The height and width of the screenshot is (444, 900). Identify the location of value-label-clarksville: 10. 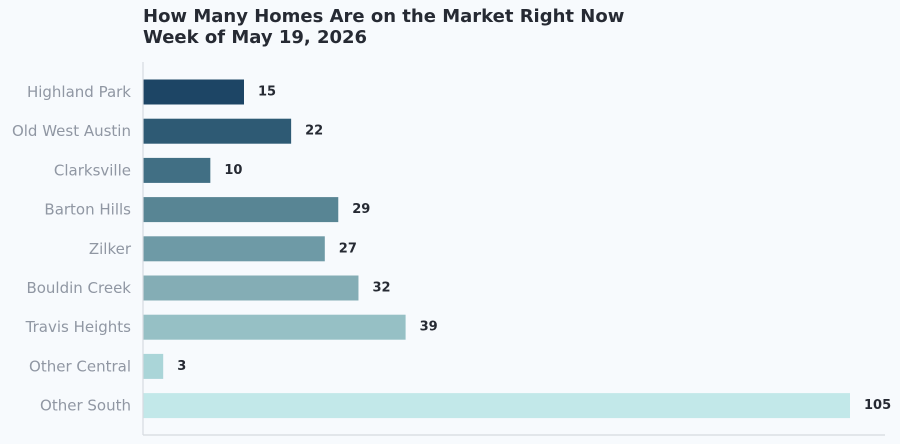
(233, 170).